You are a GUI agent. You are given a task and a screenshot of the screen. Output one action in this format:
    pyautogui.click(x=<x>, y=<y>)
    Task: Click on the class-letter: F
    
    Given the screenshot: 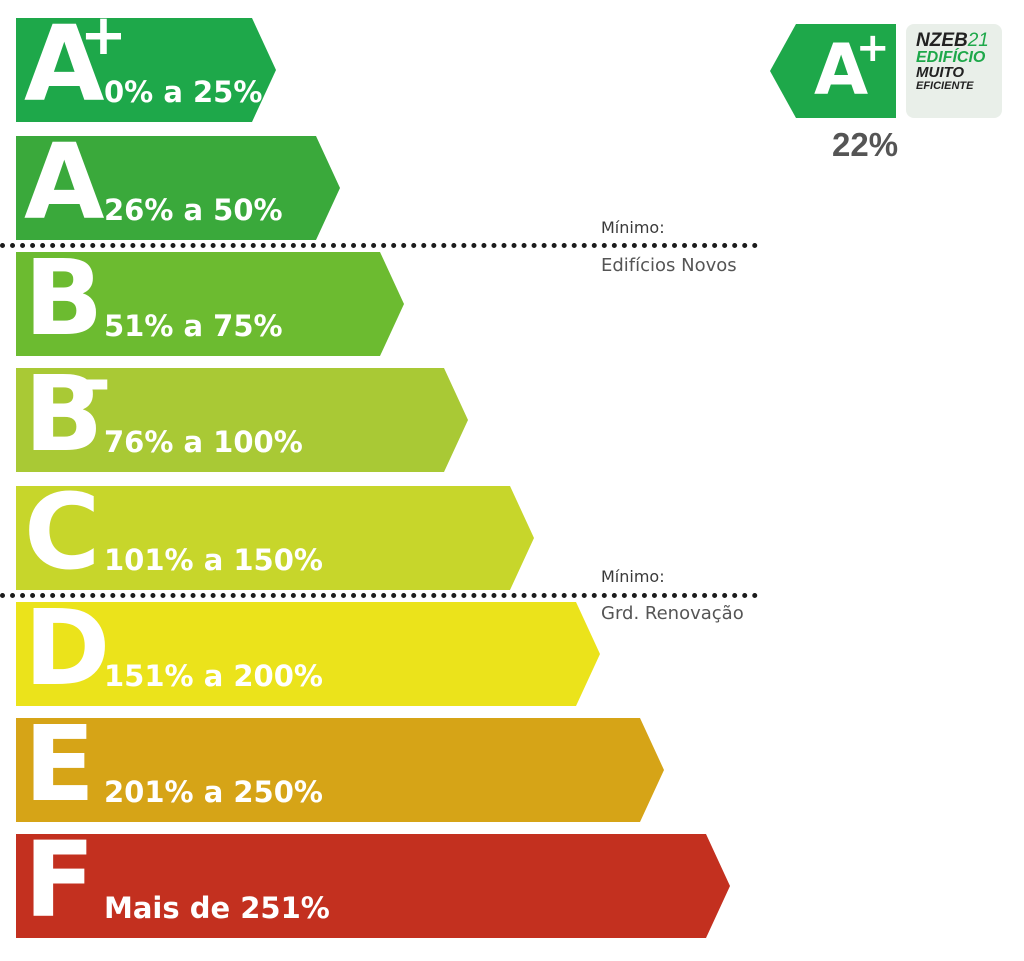 What is the action you would take?
    pyautogui.click(x=60, y=880)
    